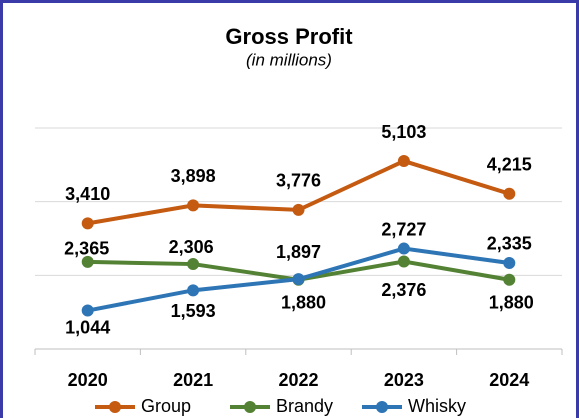 The image size is (579, 418). What do you see at coordinates (87, 194) in the screenshot?
I see `data-label: 3,410` at bounding box center [87, 194].